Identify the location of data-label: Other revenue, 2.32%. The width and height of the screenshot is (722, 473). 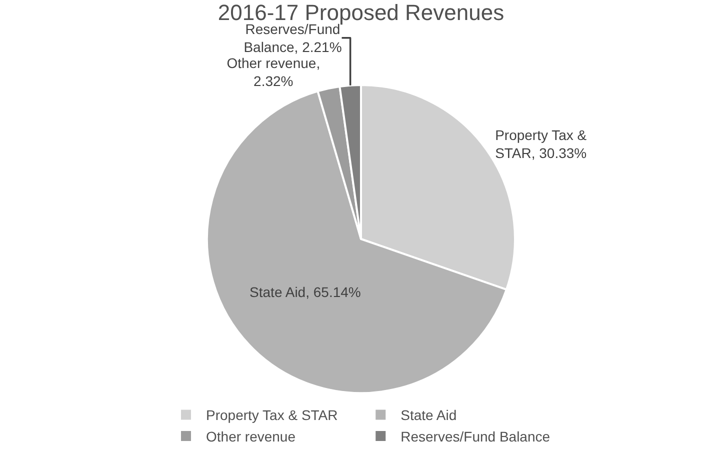
(273, 72).